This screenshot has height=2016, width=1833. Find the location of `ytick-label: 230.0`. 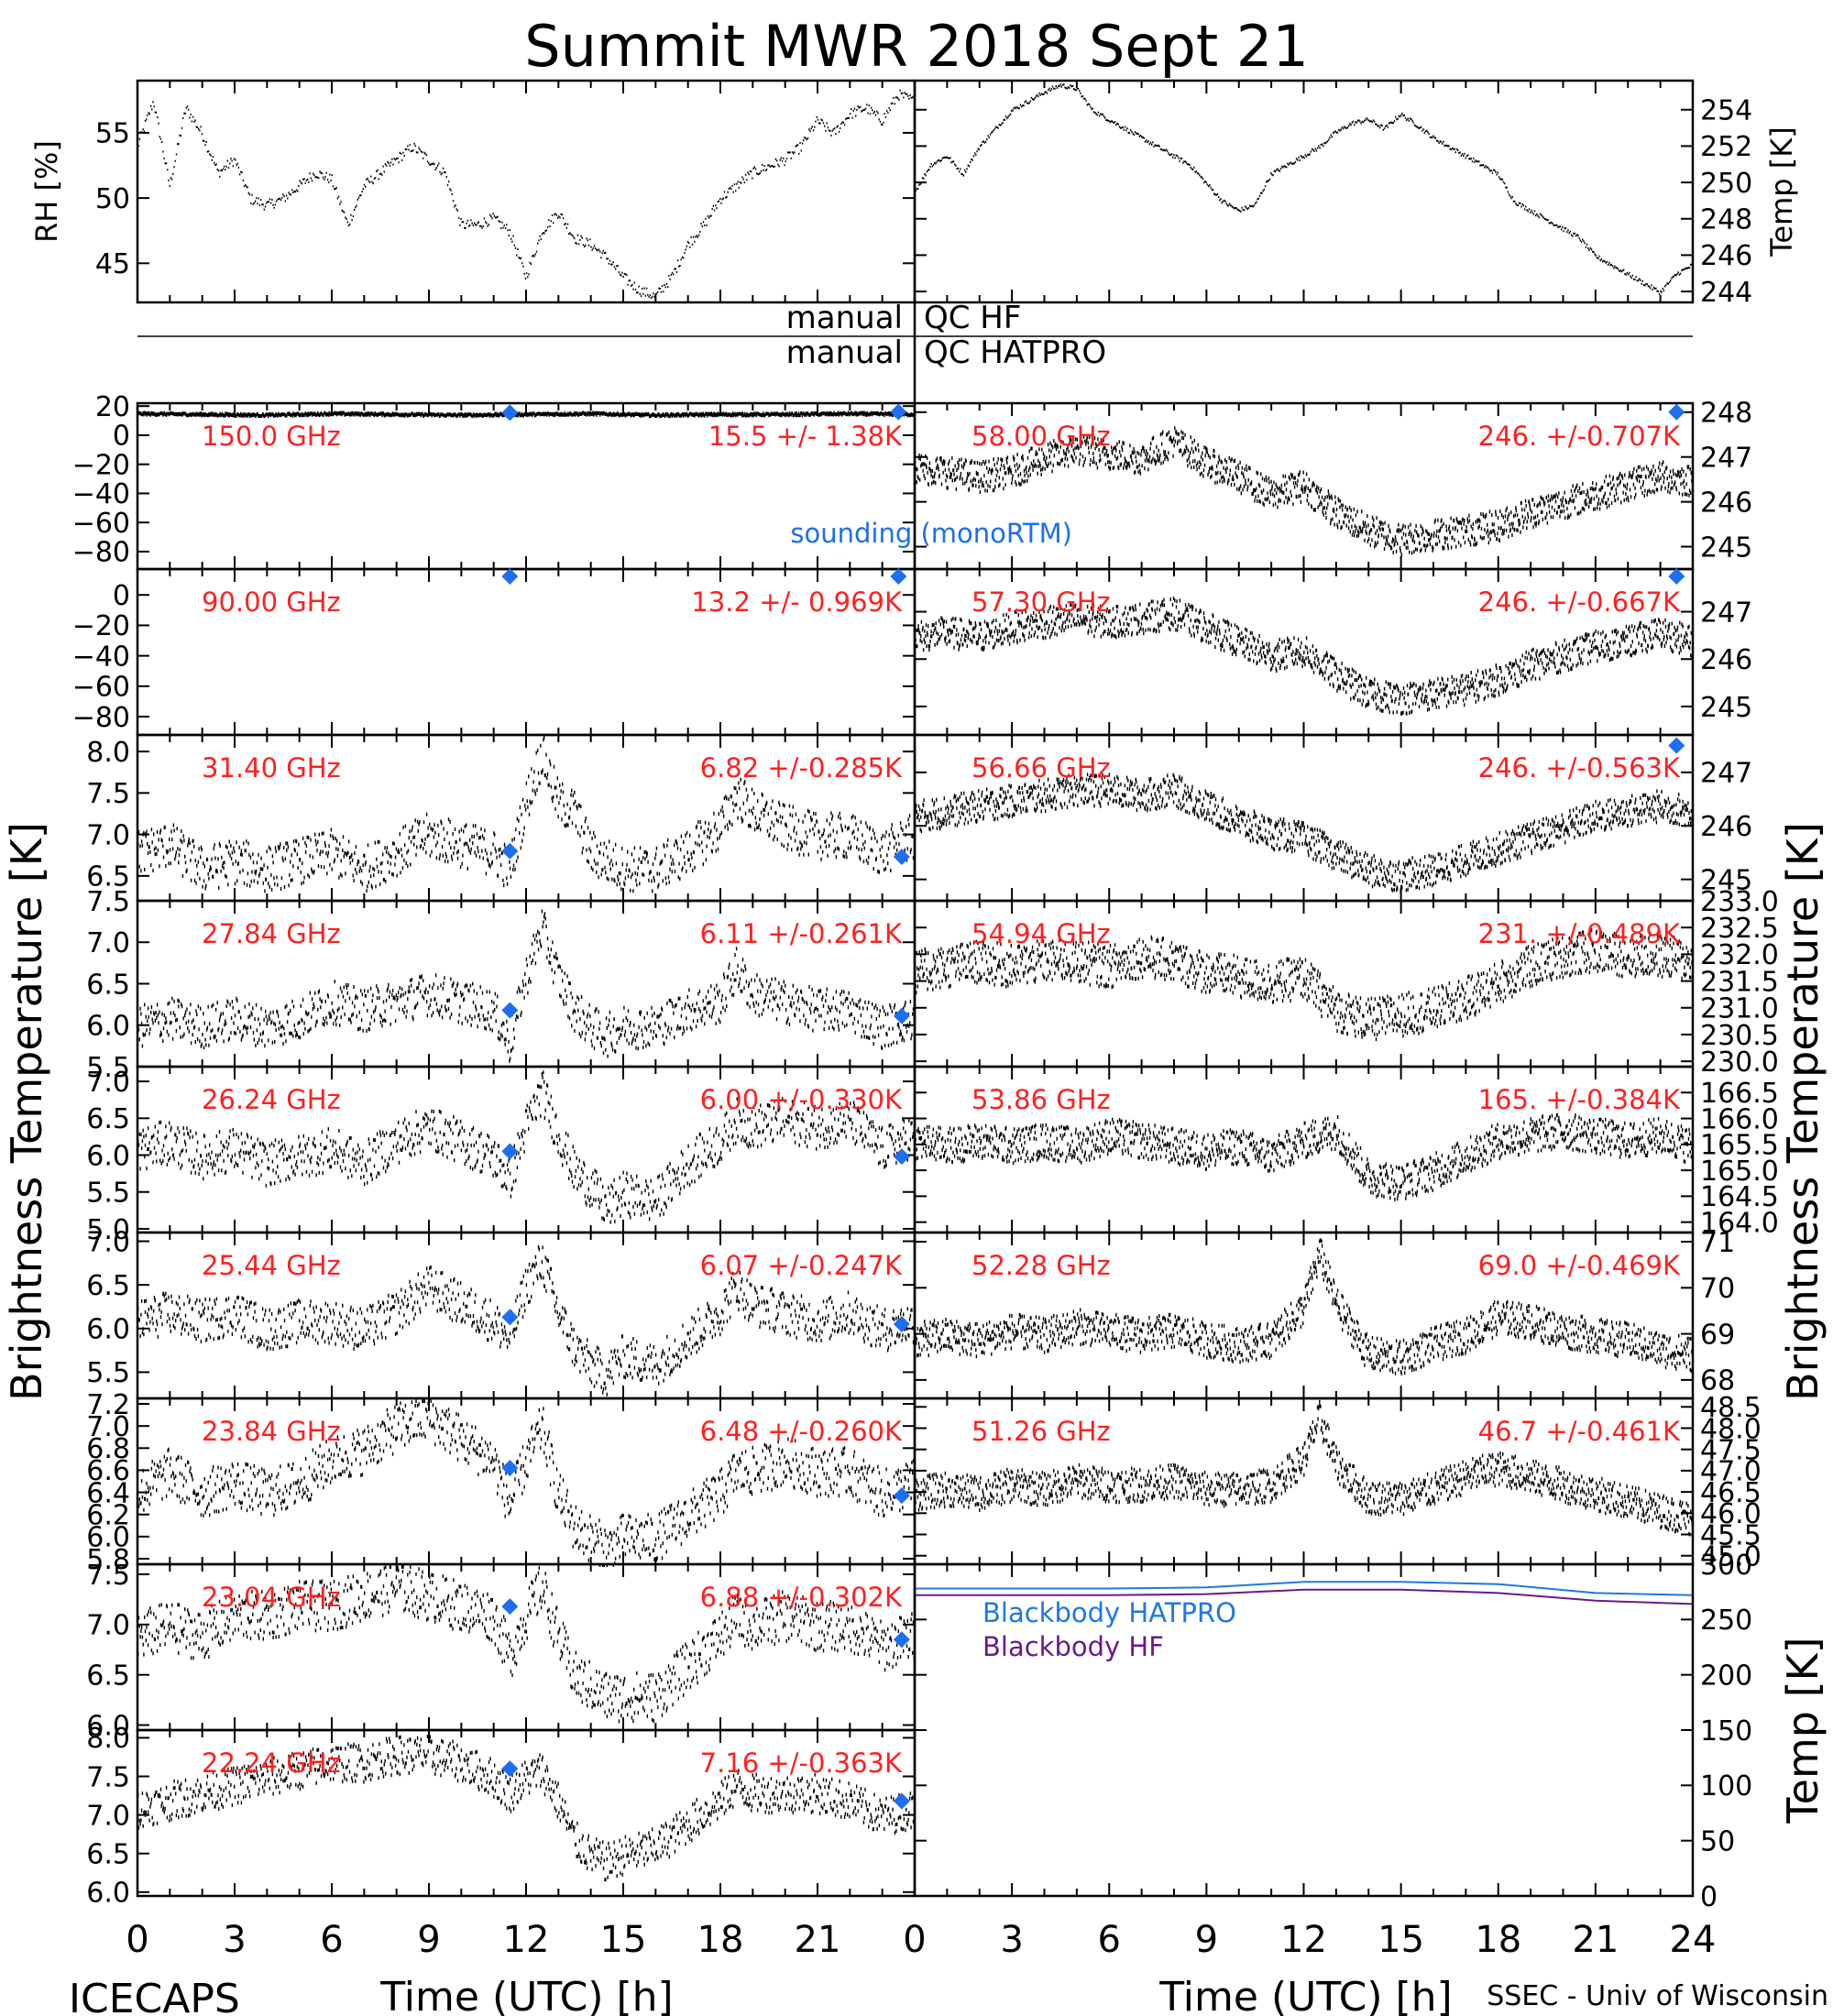

ytick-label: 230.0 is located at coordinates (1739, 1062).